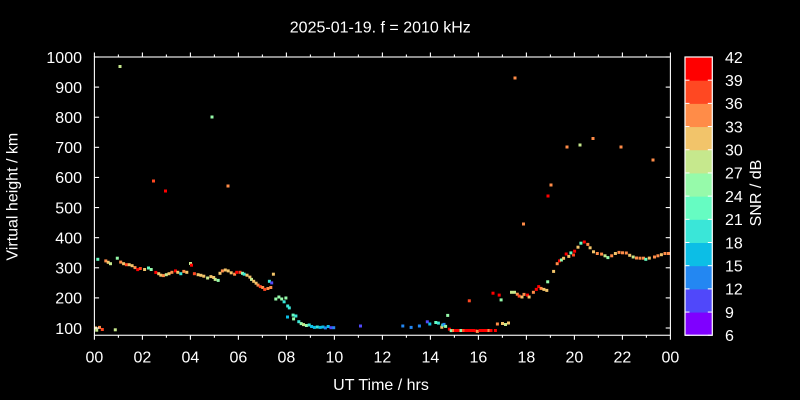 The width and height of the screenshot is (800, 400). I want to click on svg-text: 10, so click(335, 358).